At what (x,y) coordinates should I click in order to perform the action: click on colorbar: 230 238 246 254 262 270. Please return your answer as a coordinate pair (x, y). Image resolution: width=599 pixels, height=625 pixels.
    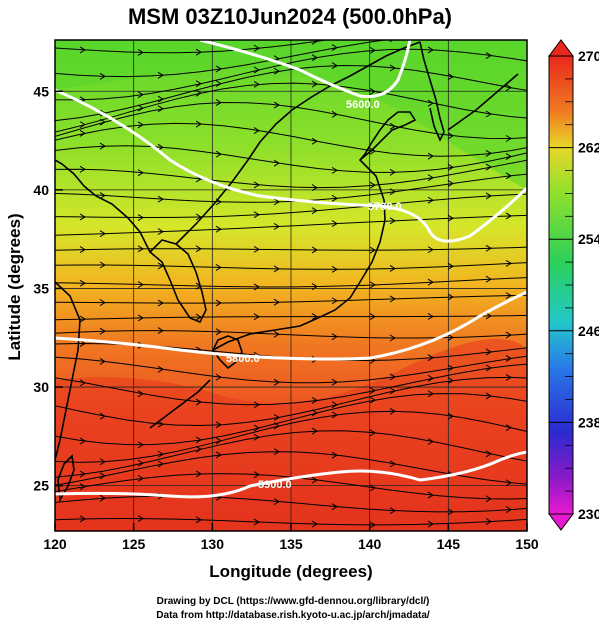
    Looking at the image, I should click on (573, 285).